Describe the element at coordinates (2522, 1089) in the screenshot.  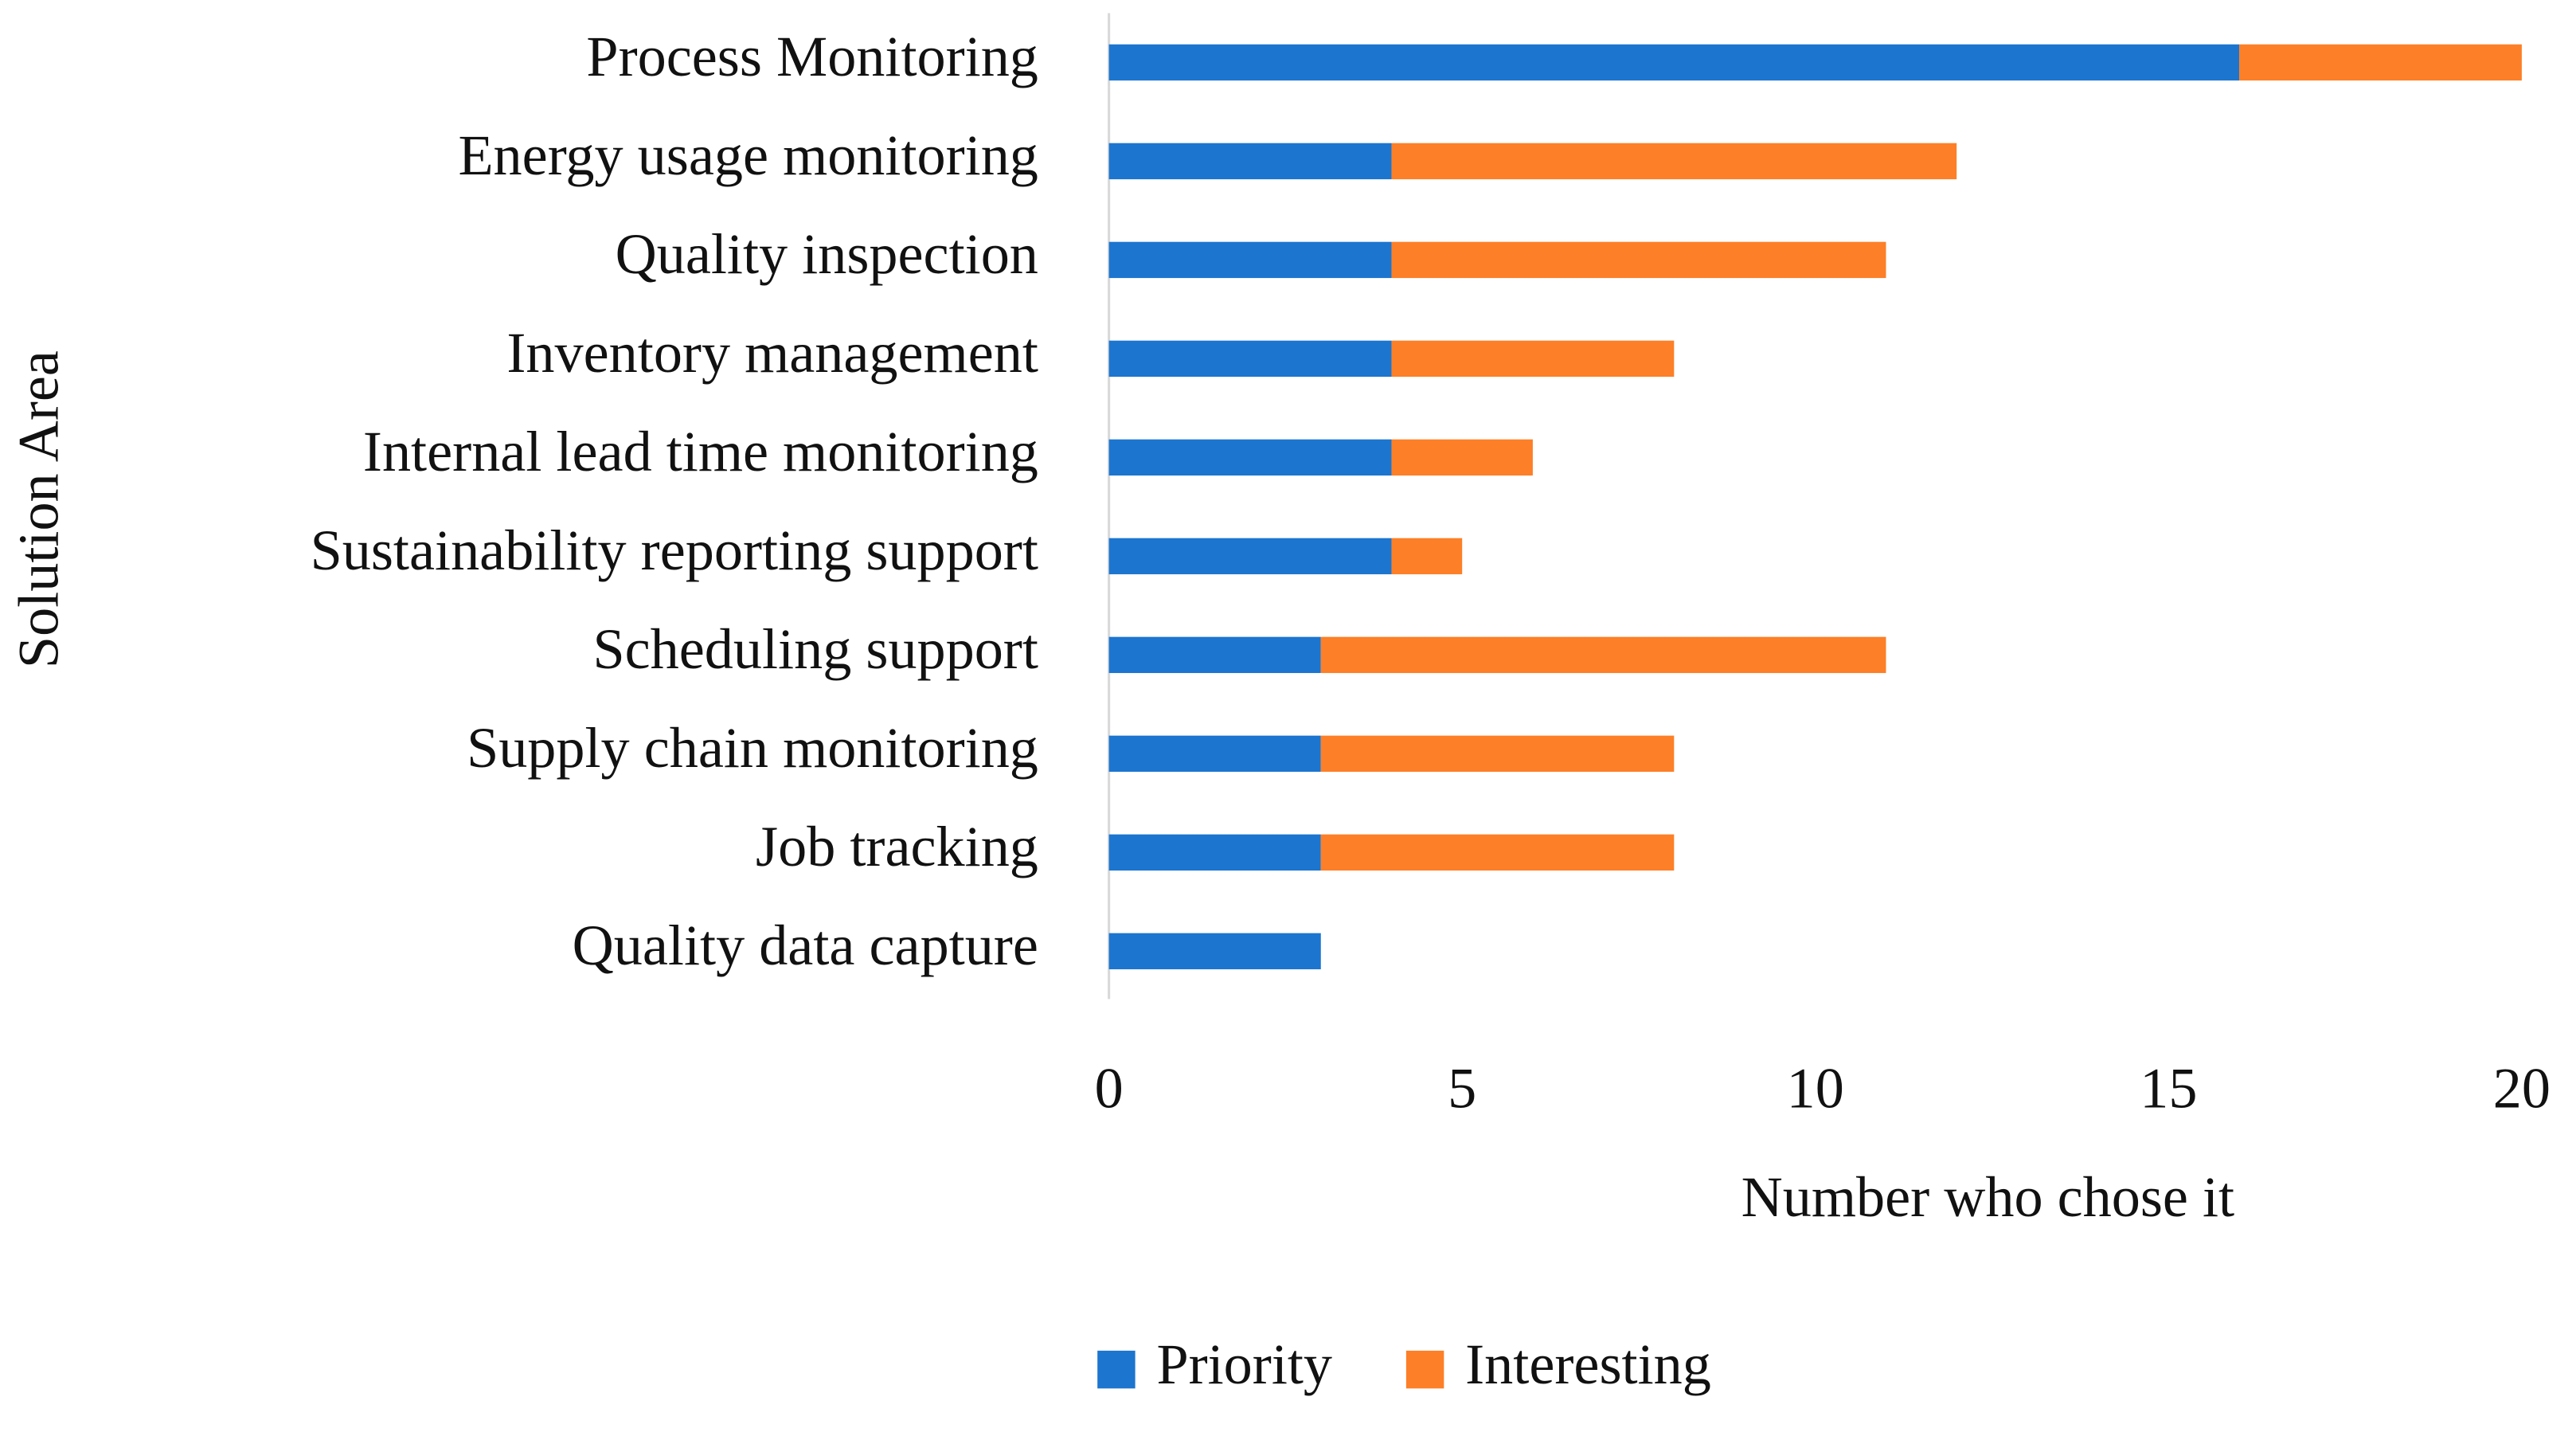
I see `x-tick-label: 20` at that location.